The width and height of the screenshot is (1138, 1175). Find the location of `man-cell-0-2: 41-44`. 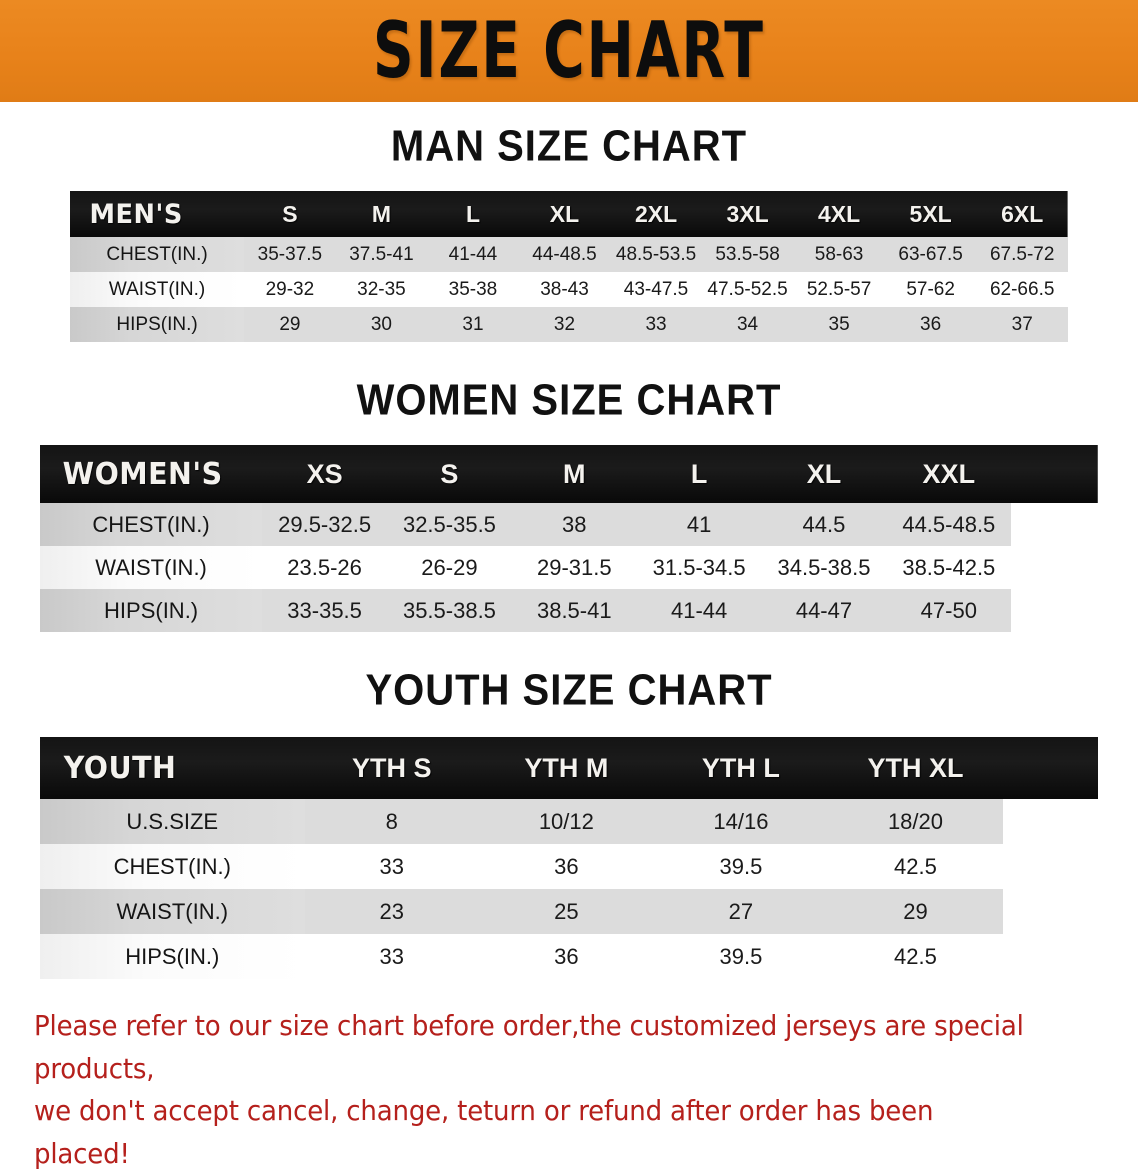

man-cell-0-2: 41-44 is located at coordinates (473, 254).